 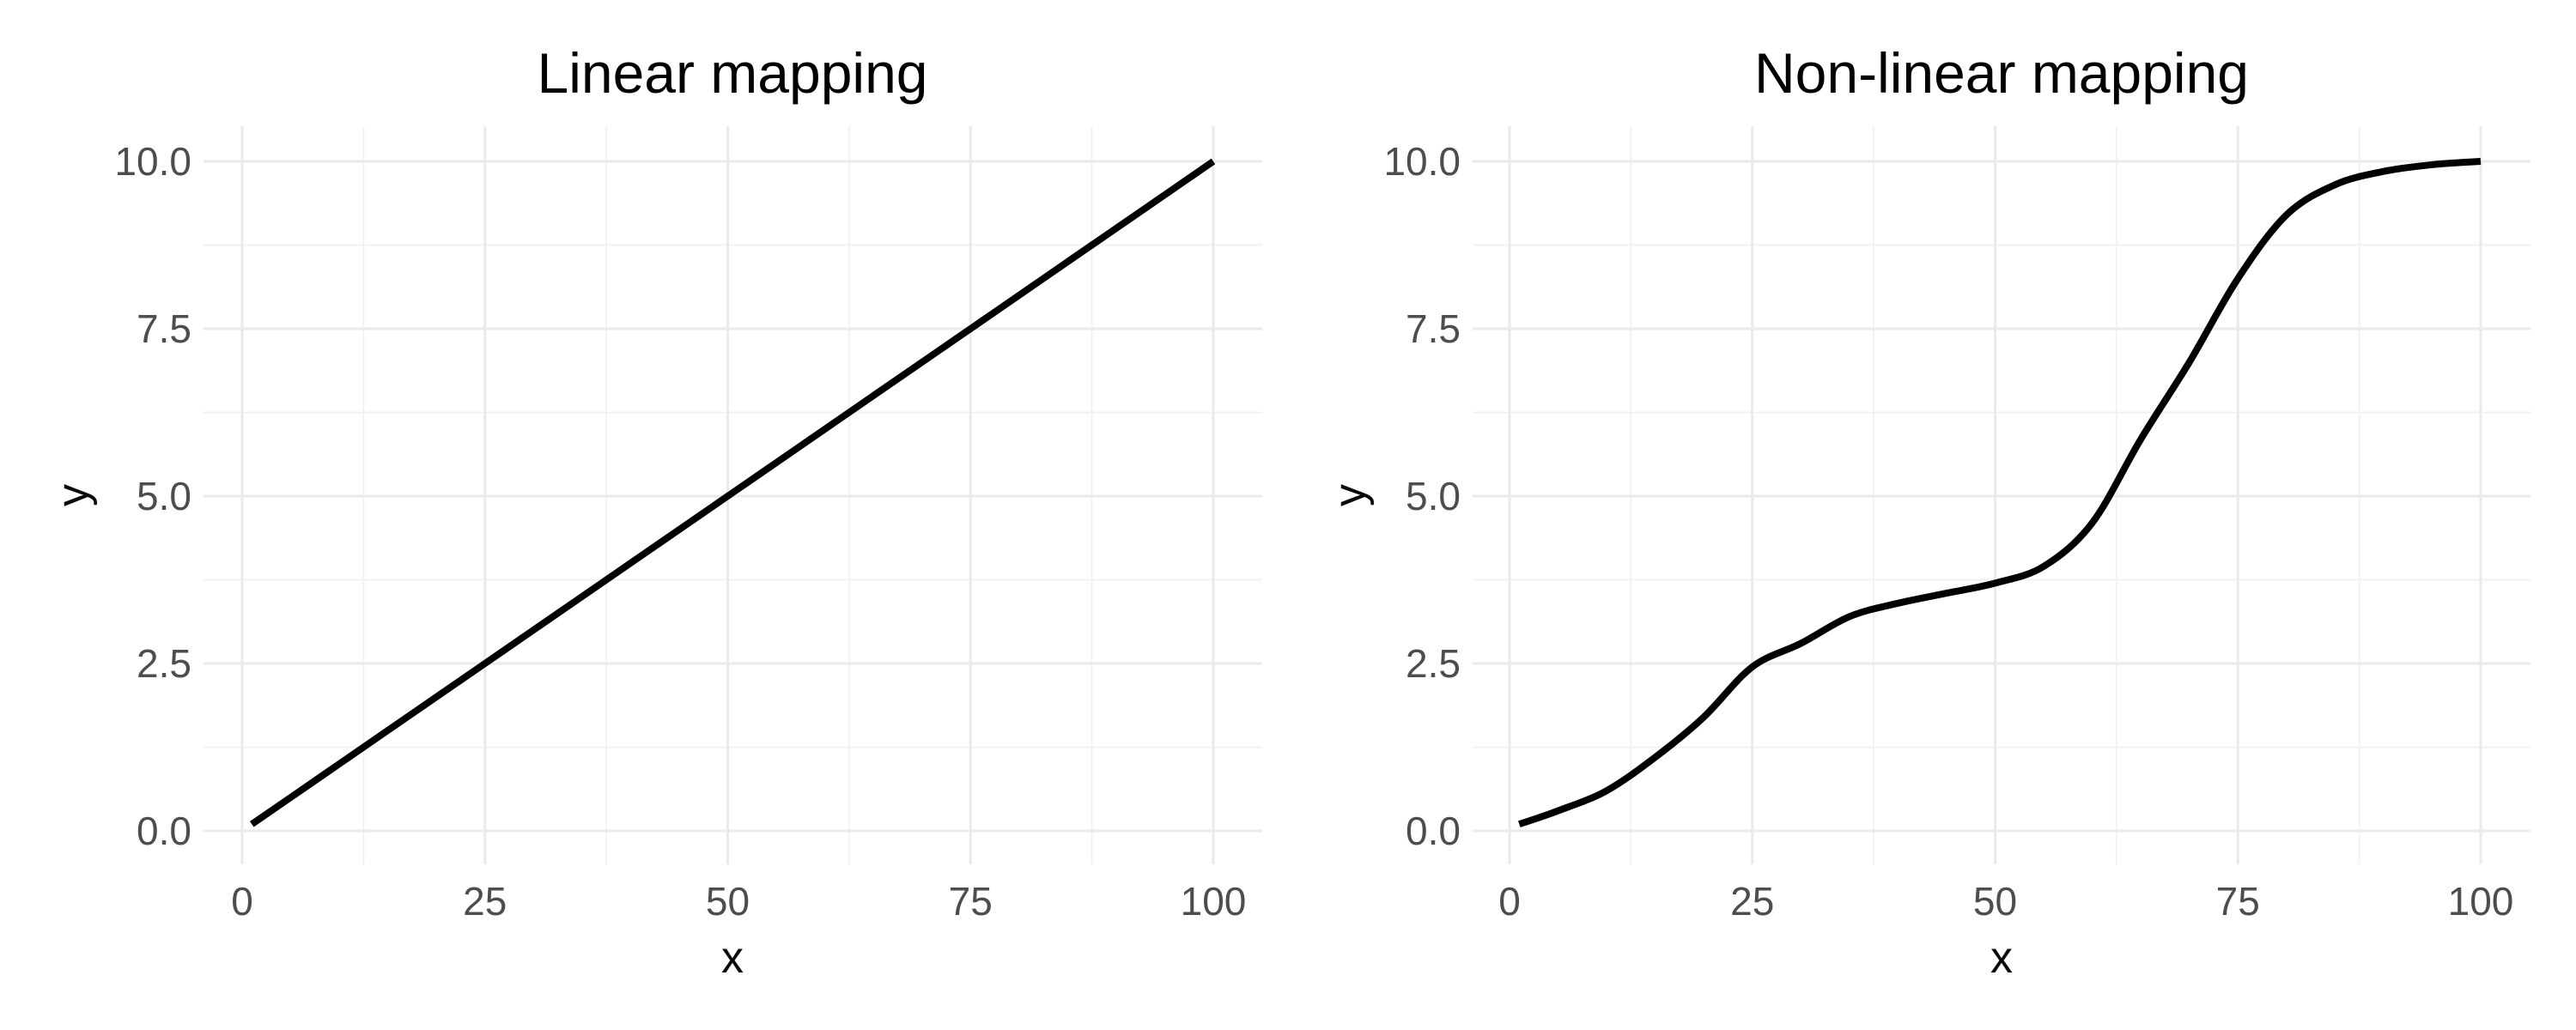 What do you see at coordinates (2002, 73) in the screenshot?
I see `plot-title: Non-linear mapping` at bounding box center [2002, 73].